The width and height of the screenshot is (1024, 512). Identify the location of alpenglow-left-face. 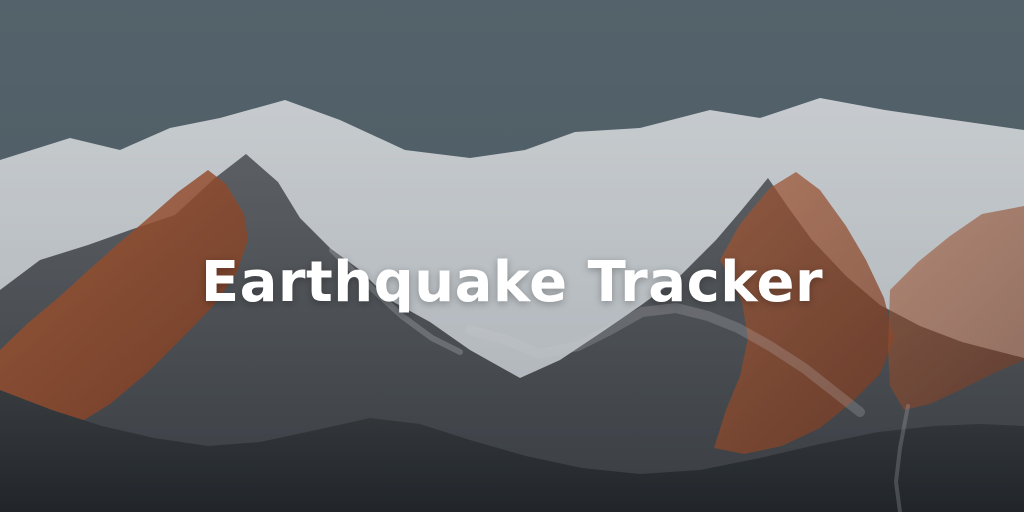
(124, 315).